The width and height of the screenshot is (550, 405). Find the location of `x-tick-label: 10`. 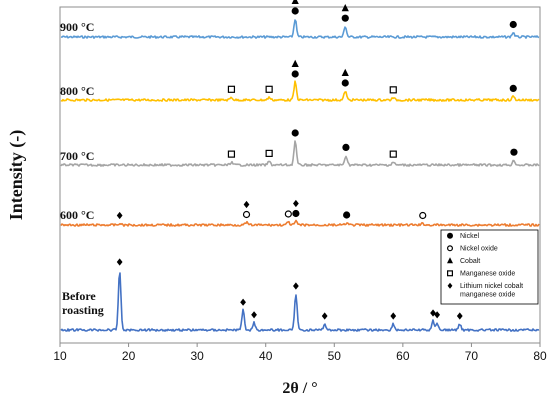

x-tick-label: 10 is located at coordinates (60, 356).